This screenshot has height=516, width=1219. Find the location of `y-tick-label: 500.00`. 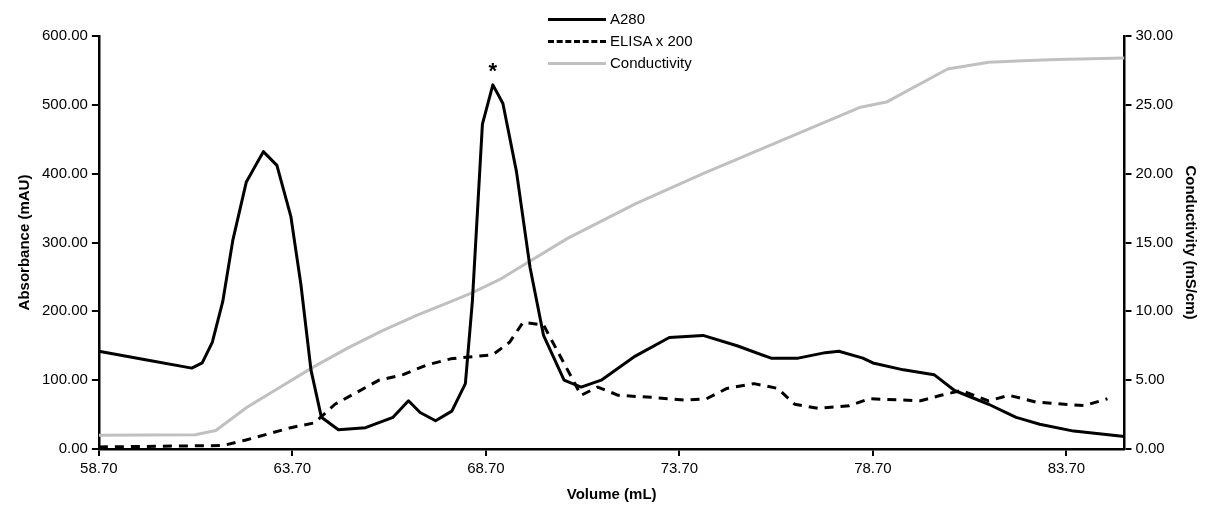

y-tick-label: 500.00 is located at coordinates (64, 103).